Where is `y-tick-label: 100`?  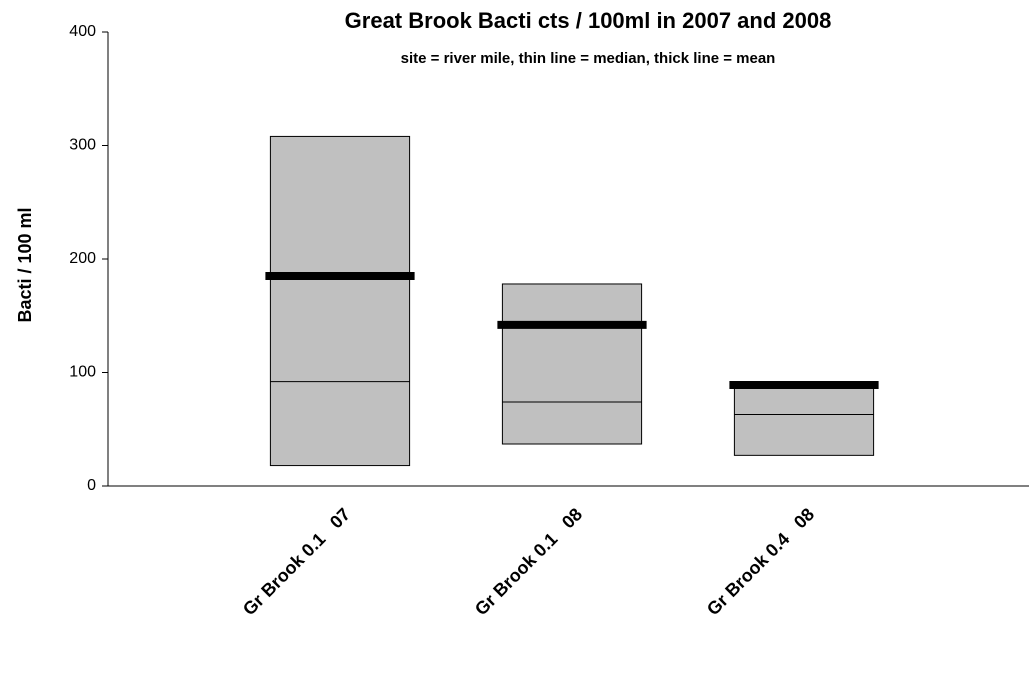
y-tick-label: 100 is located at coordinates (82, 372).